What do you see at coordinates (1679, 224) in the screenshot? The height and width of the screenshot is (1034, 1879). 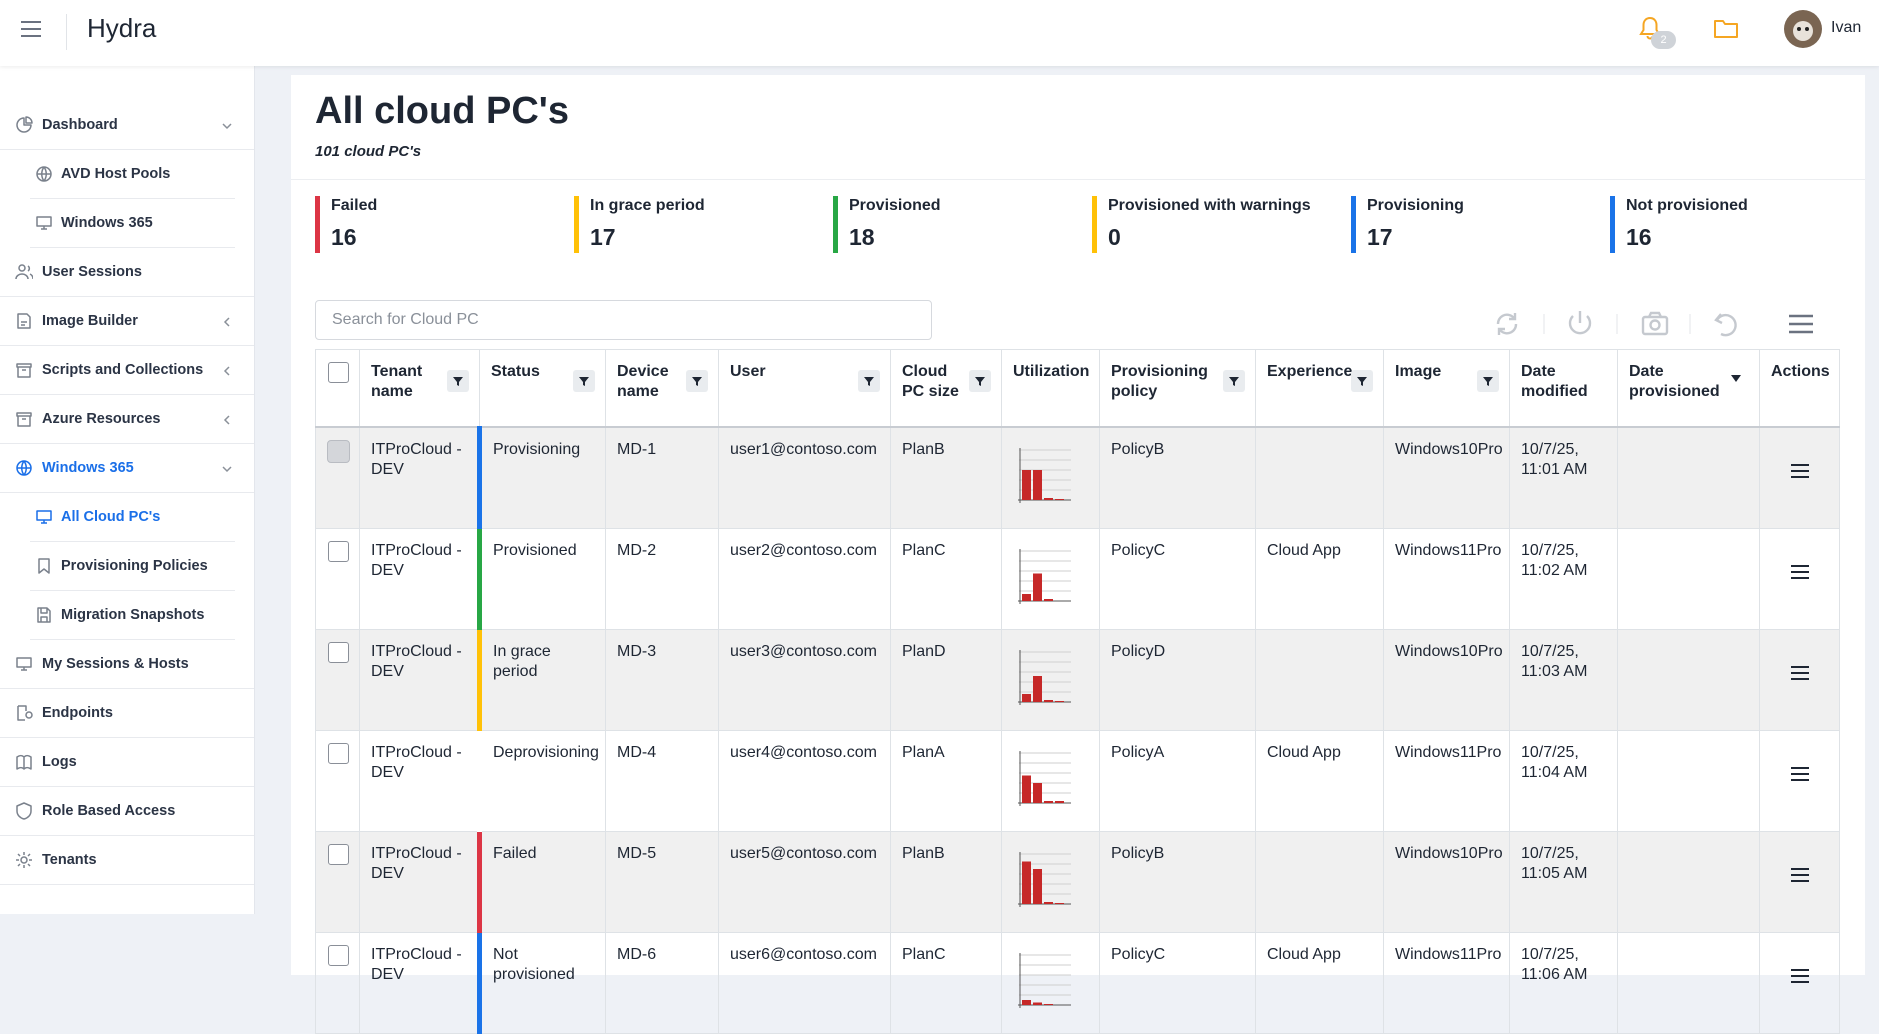 I see `status-card: Not provisioned 16` at bounding box center [1679, 224].